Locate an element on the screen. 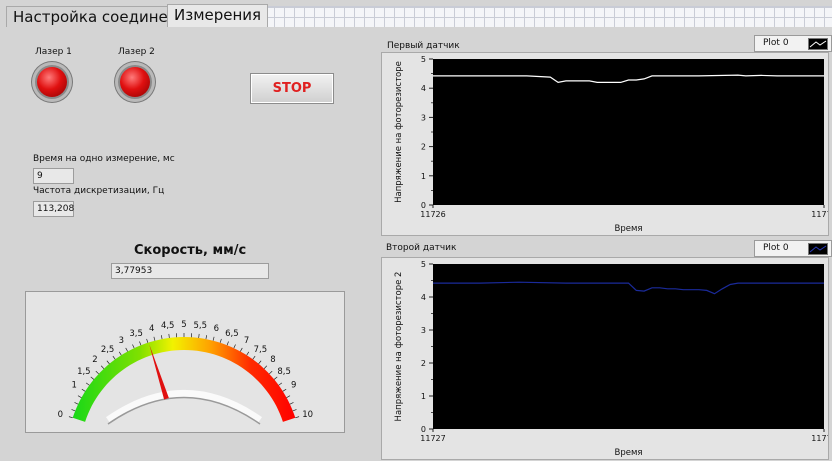  chart-2-legend: Plot 0 is located at coordinates (793, 248).